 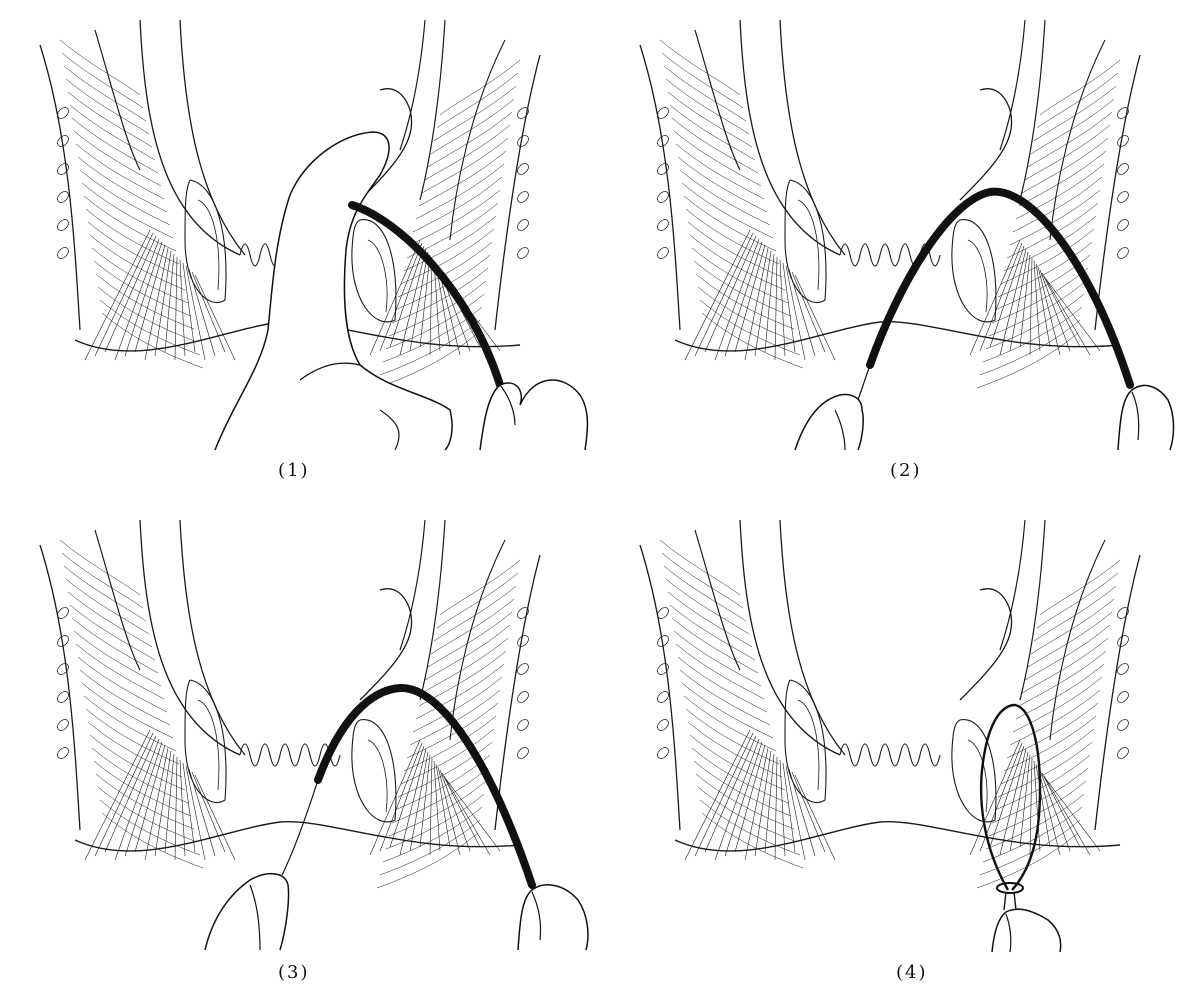 I want to click on panel-label-3: (3), so click(x=294, y=972).